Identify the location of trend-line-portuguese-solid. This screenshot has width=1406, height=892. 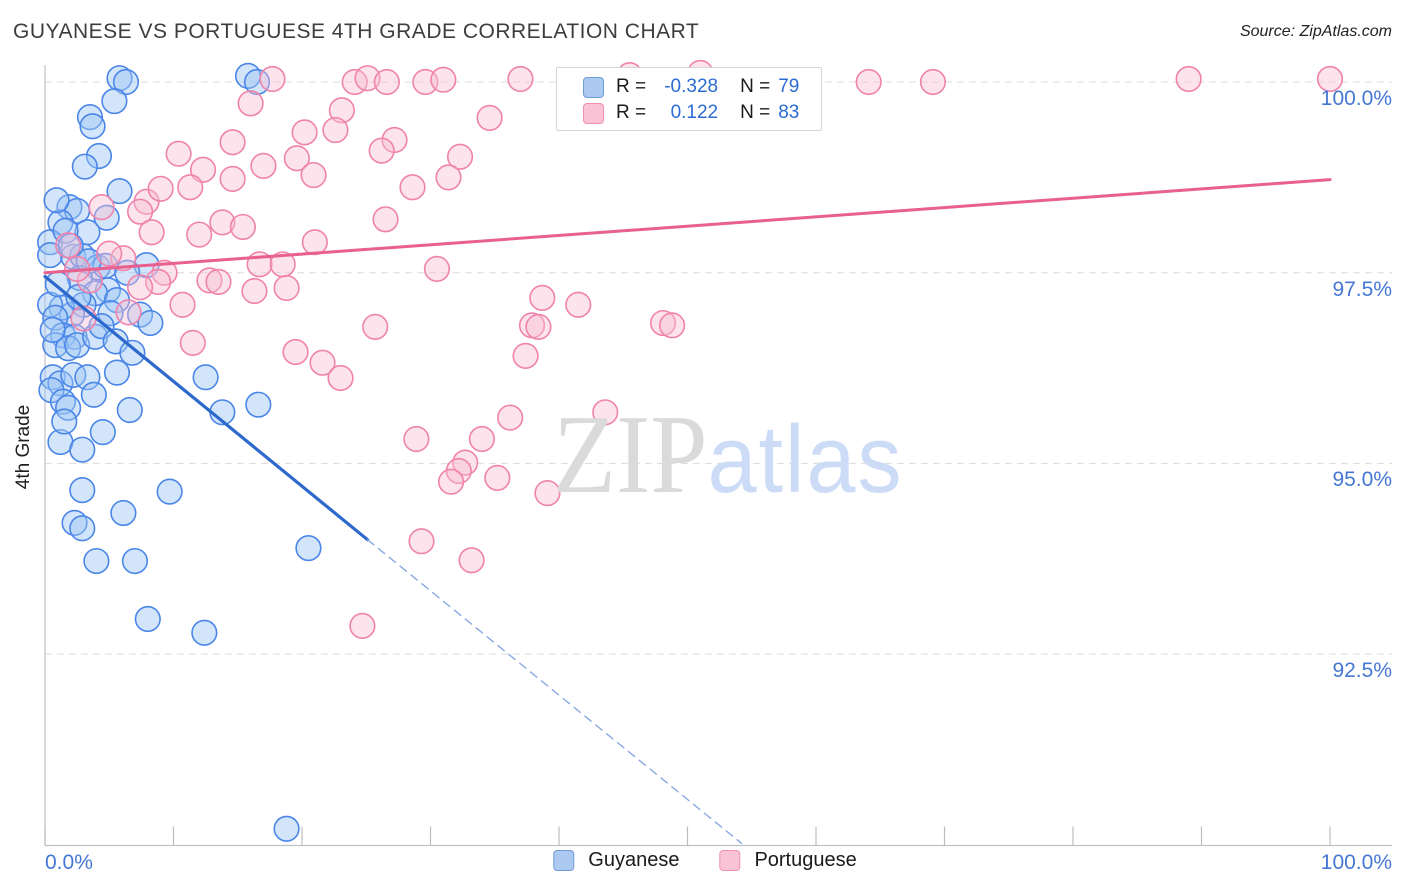
(687, 226).